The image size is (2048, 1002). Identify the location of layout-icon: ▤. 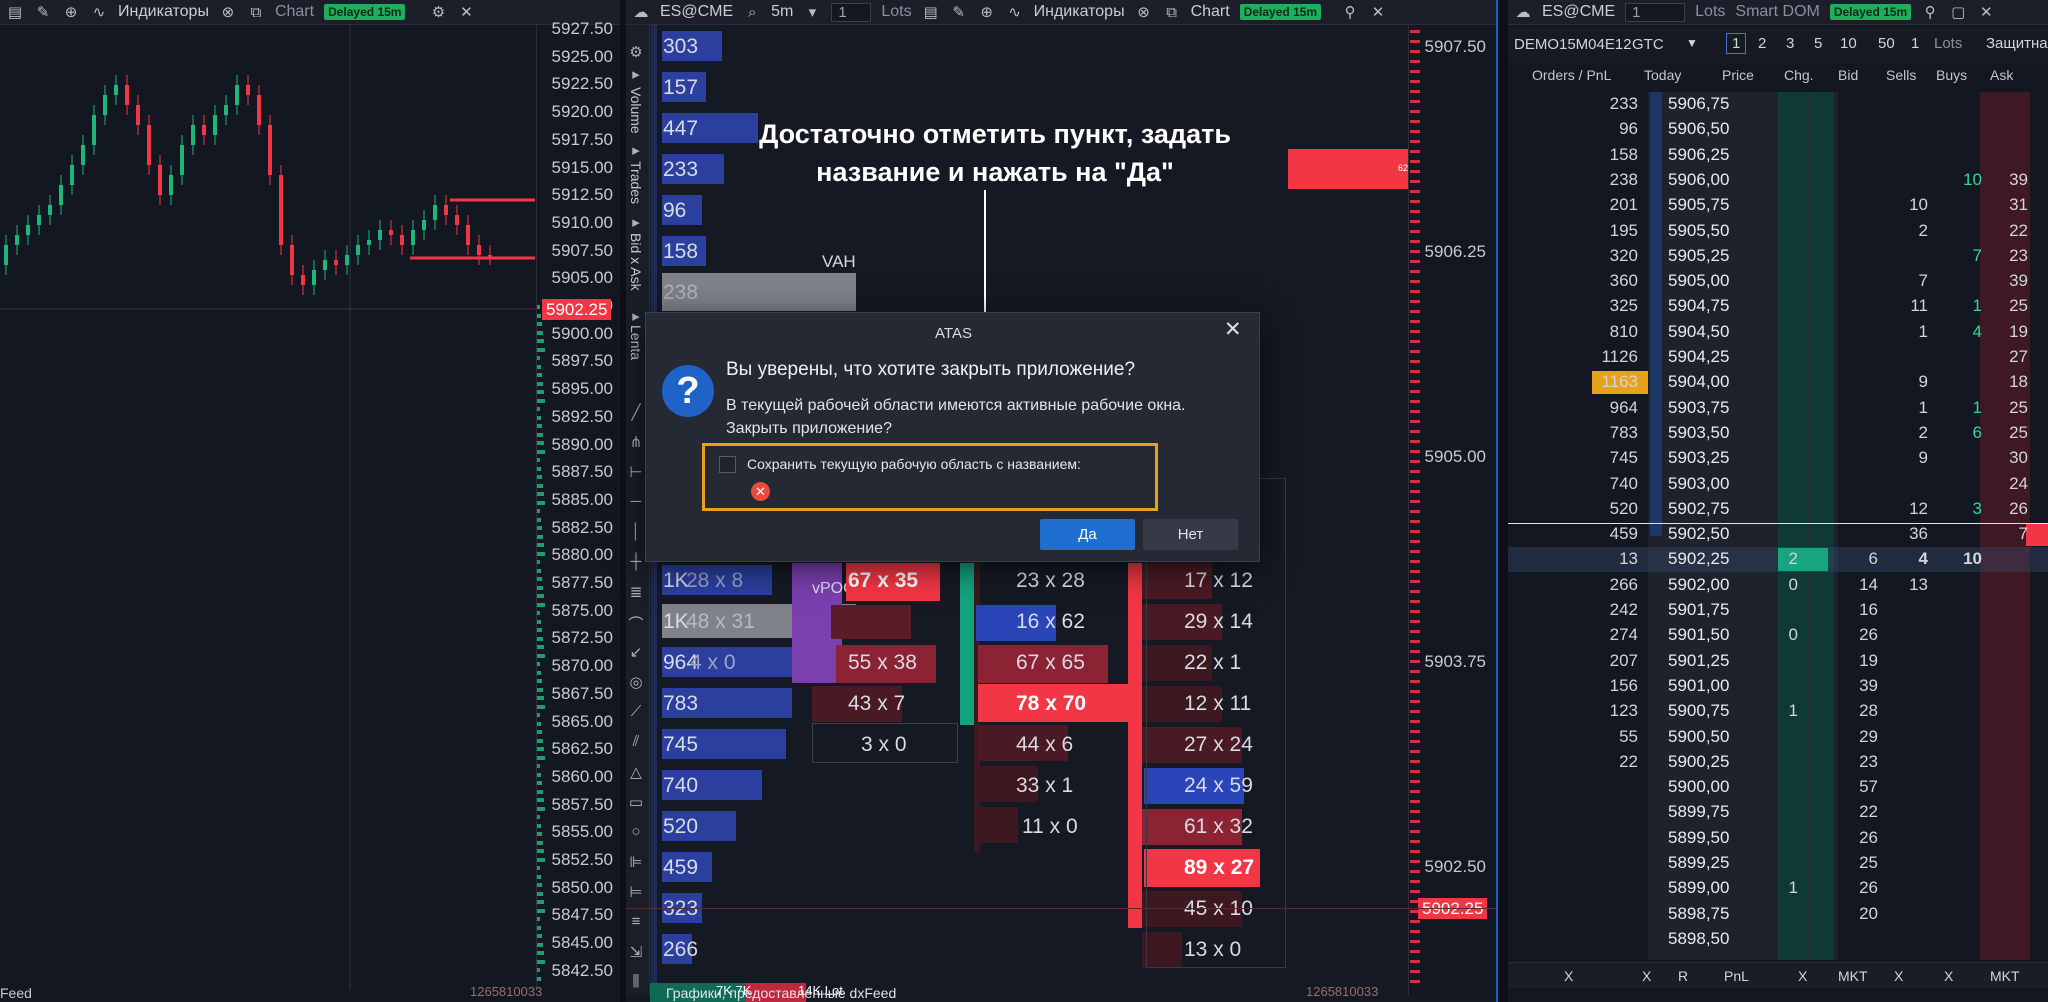
(930, 12).